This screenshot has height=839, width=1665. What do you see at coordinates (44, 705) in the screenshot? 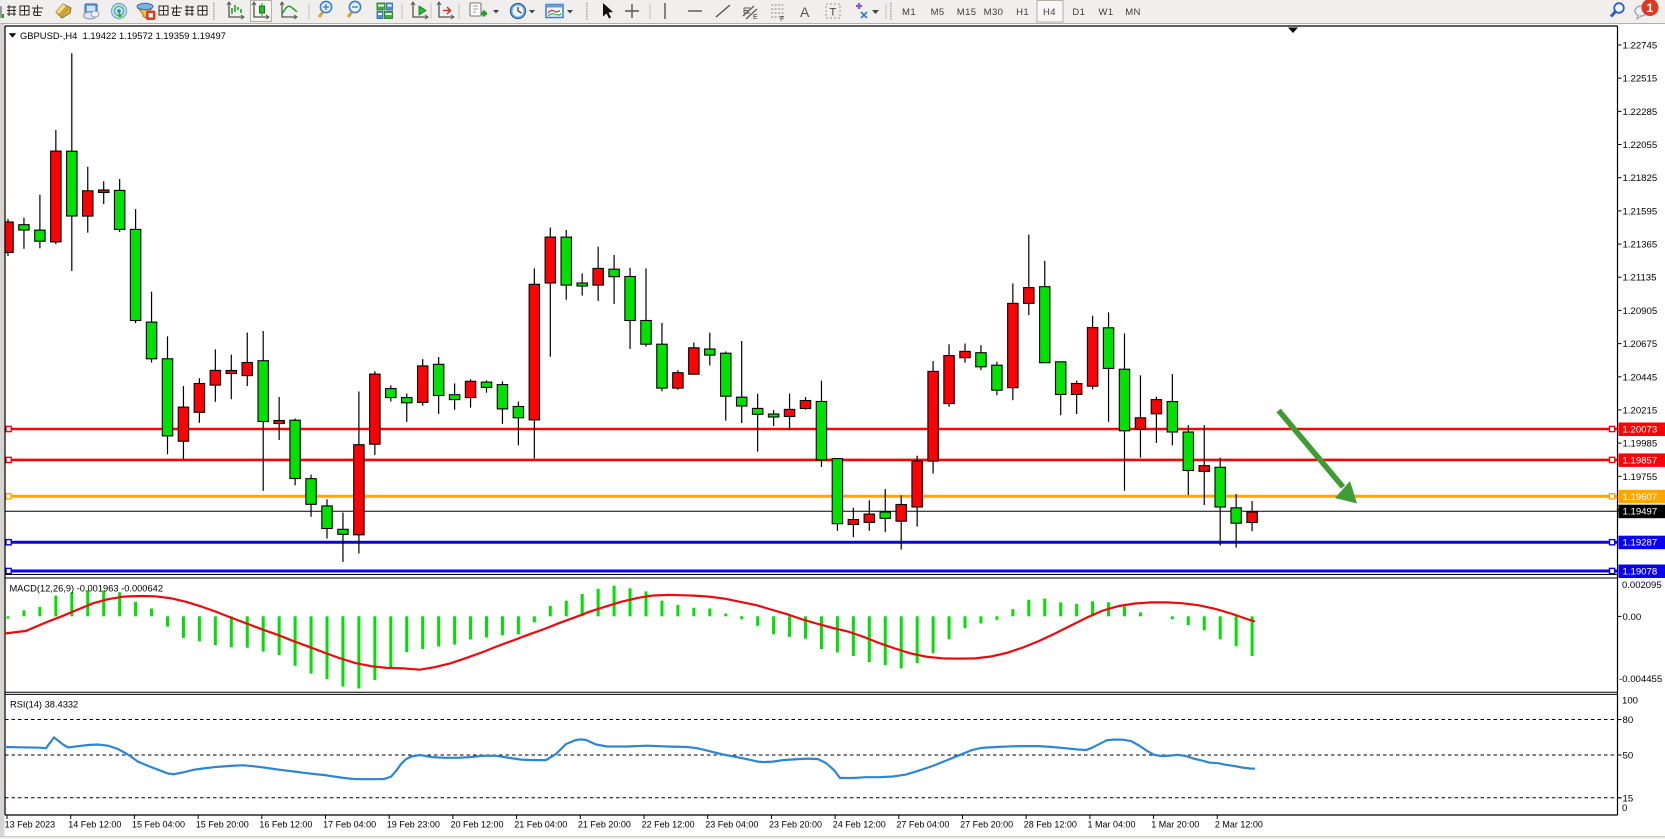
I see `svg-text: RSI(14) 38.4332` at bounding box center [44, 705].